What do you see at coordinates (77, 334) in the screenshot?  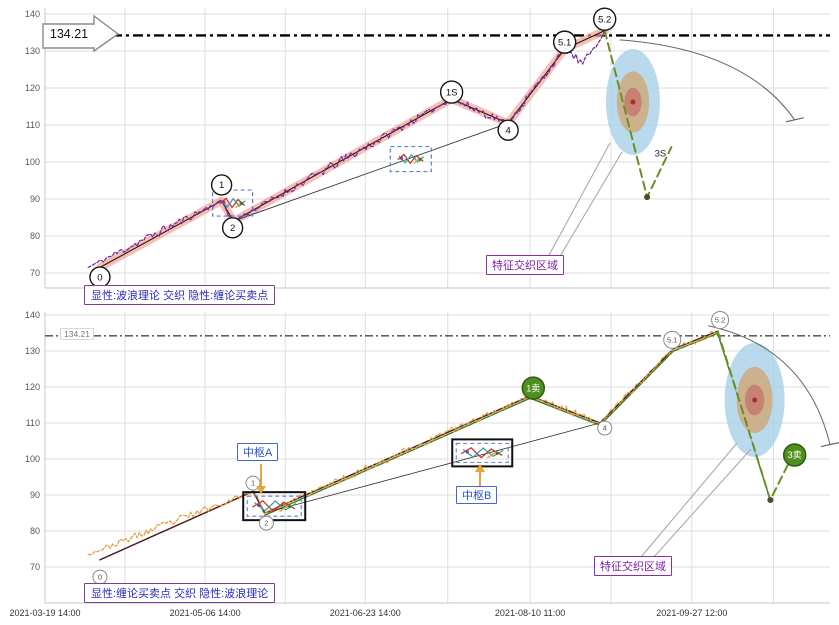 I see `ref-price-label: 134.21` at bounding box center [77, 334].